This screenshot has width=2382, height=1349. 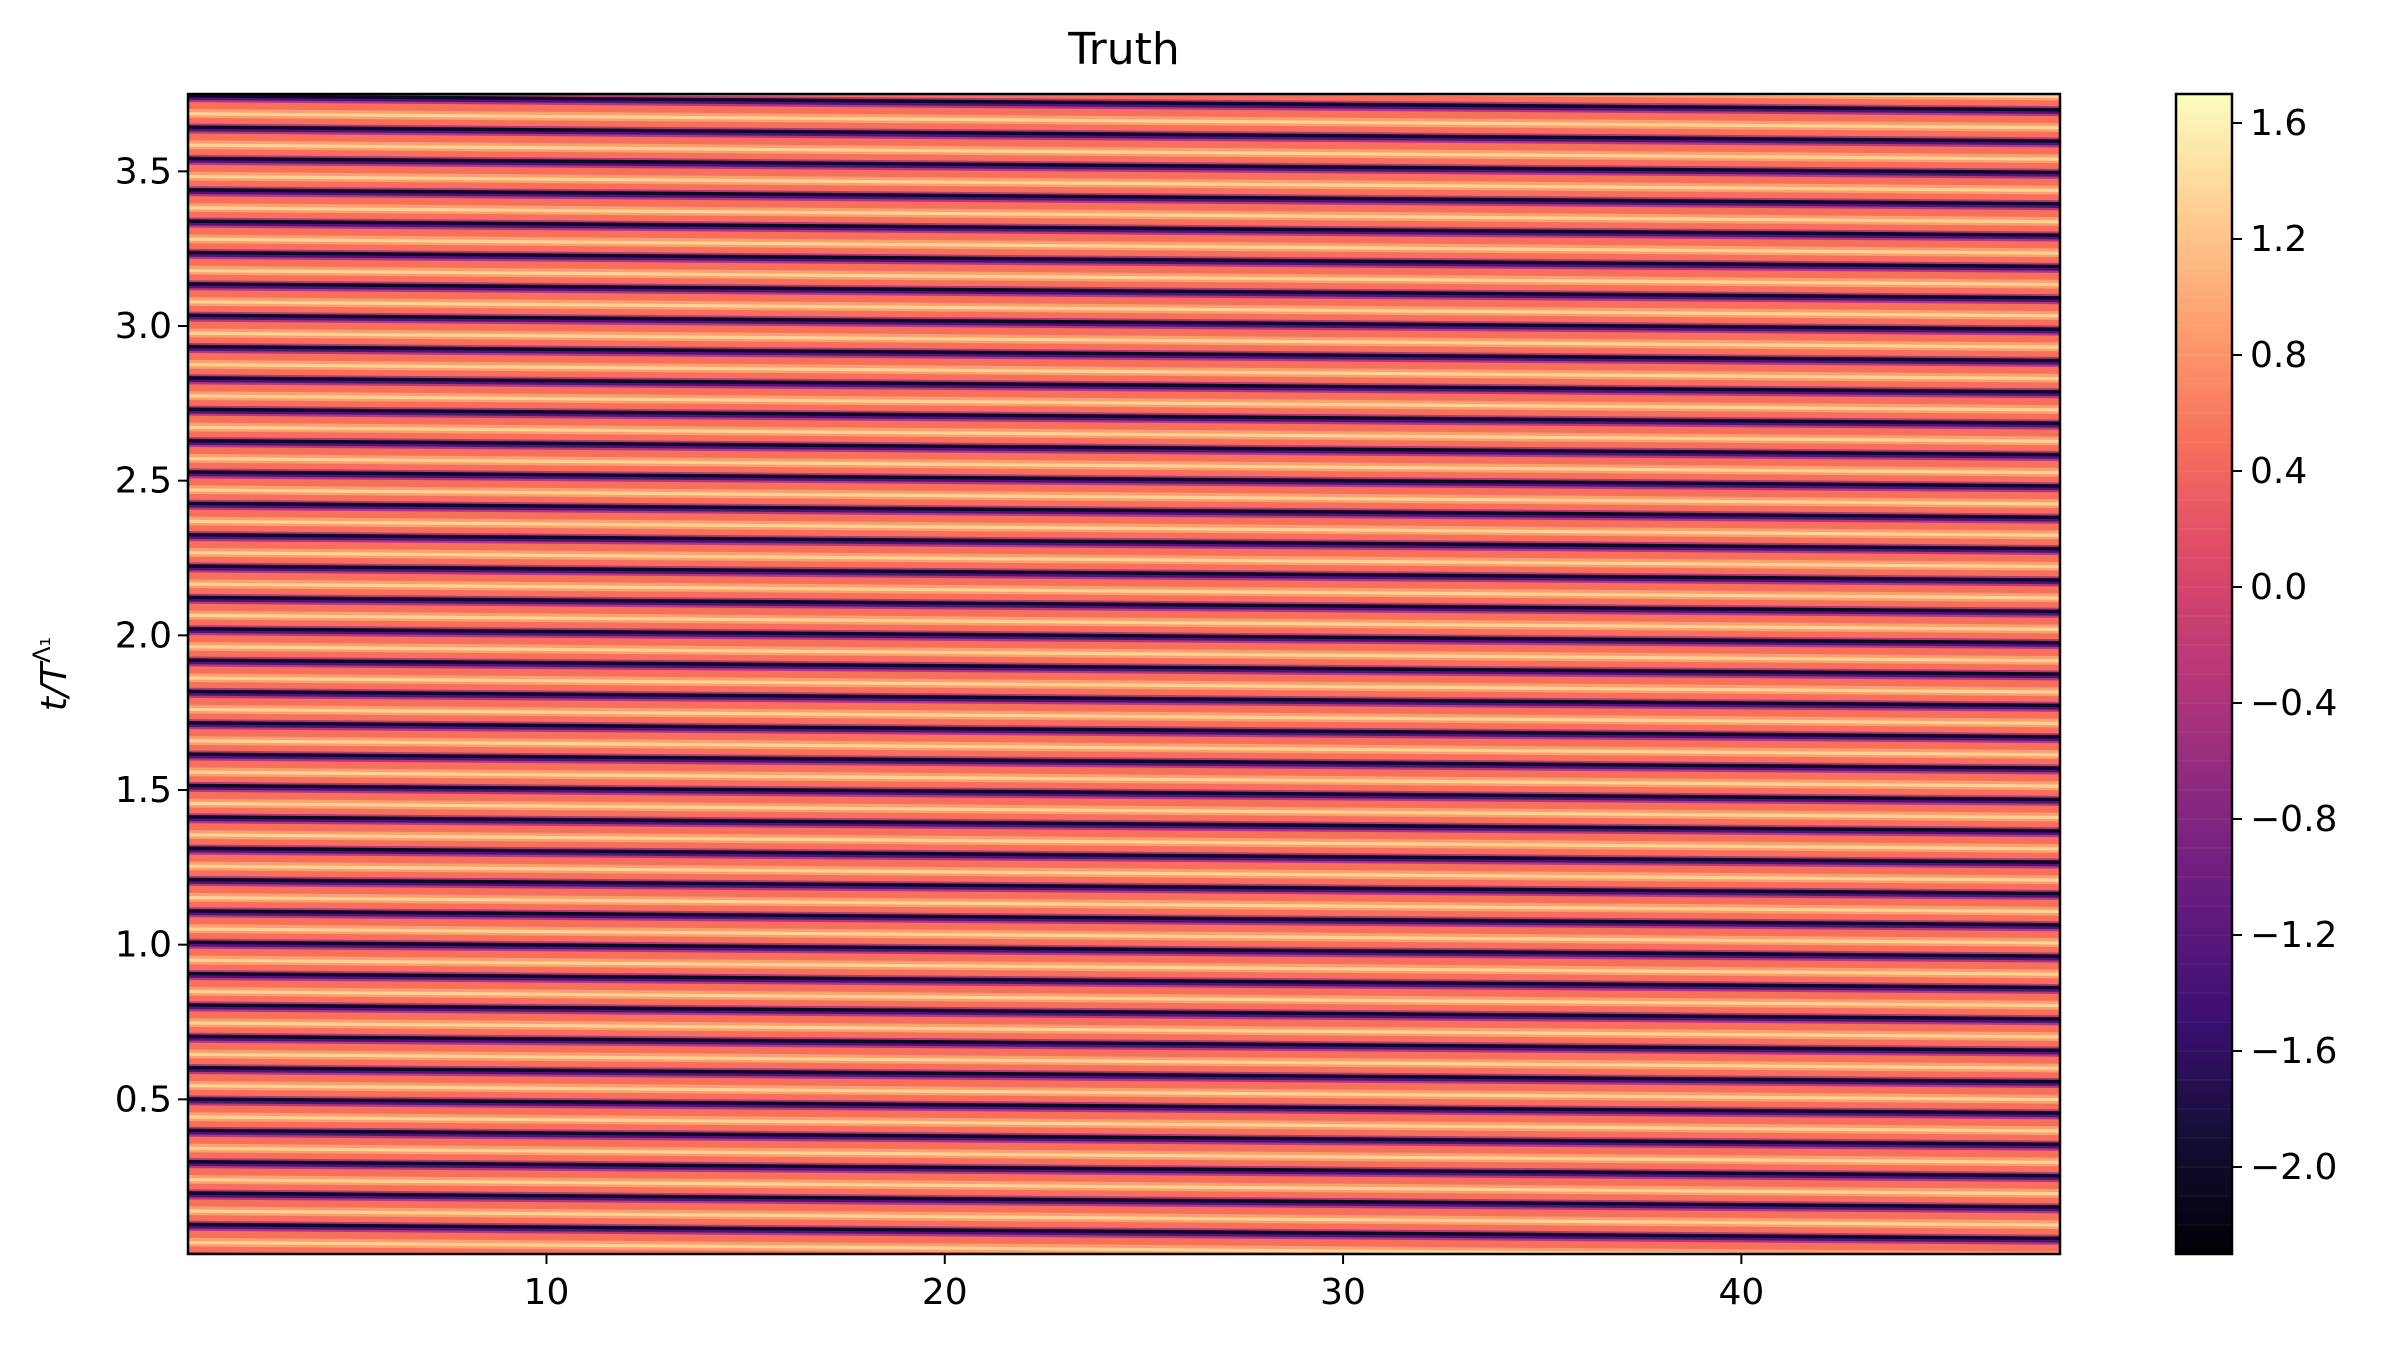 What do you see at coordinates (1123, 49) in the screenshot?
I see `chart-title: Truth` at bounding box center [1123, 49].